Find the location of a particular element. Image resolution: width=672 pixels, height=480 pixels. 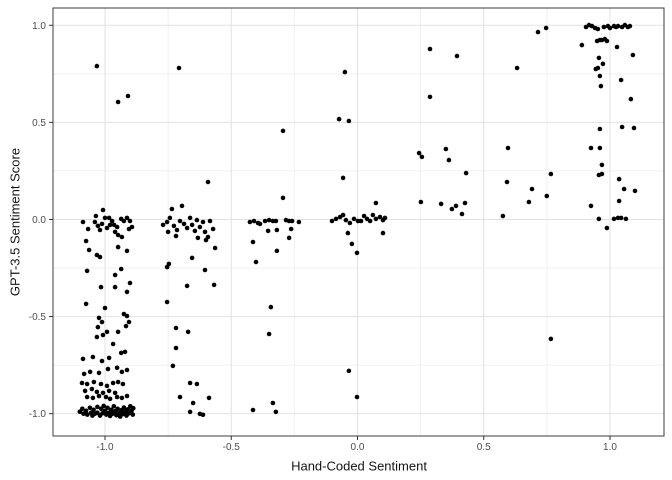

y-tick-label: -0.5 is located at coordinates (38, 317).